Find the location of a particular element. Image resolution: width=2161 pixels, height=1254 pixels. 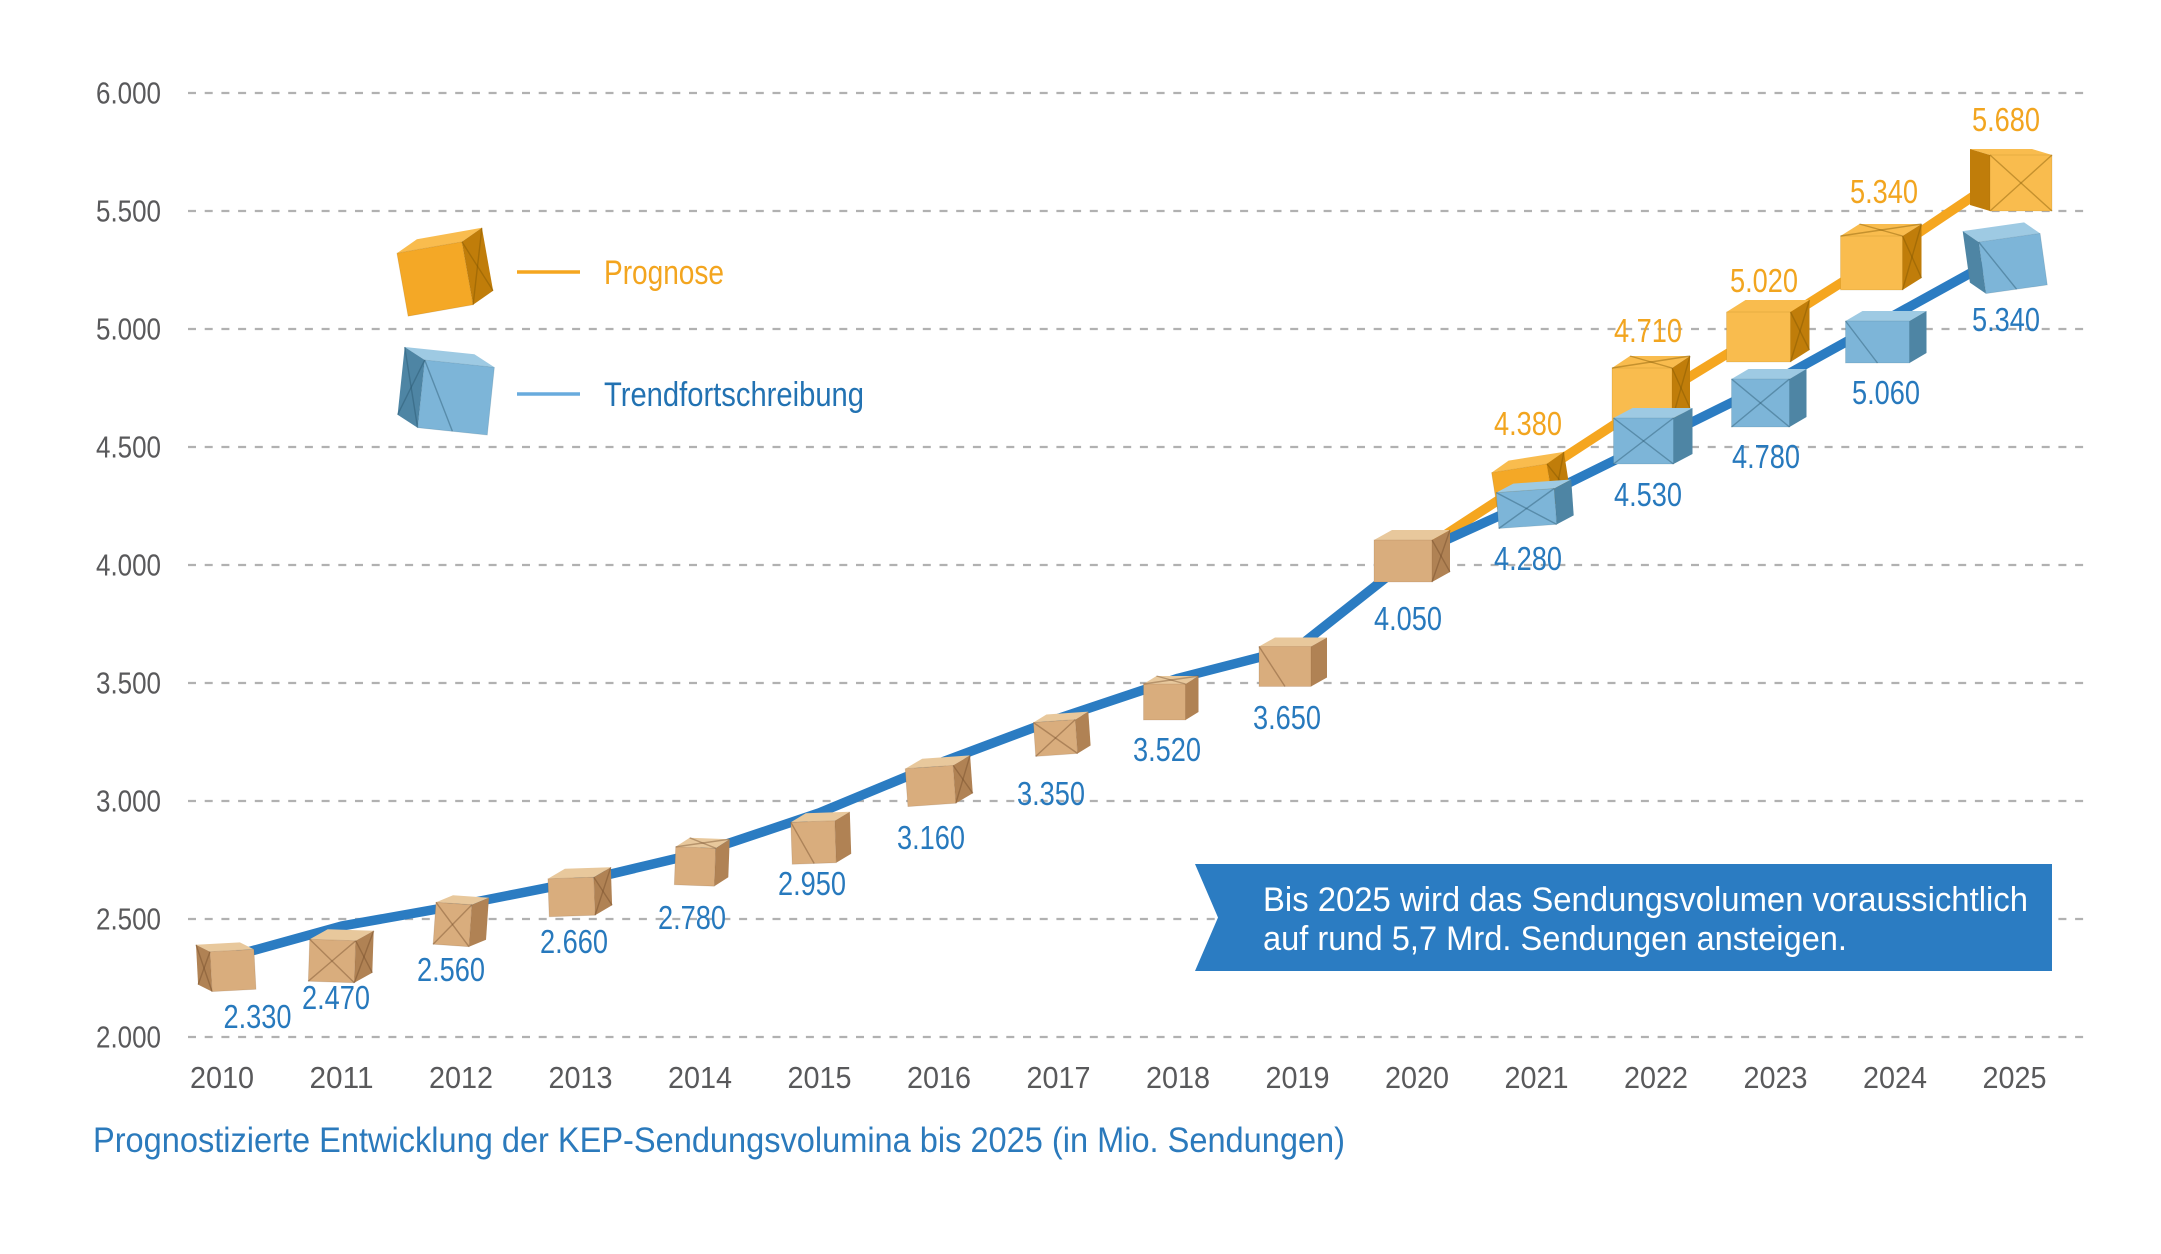

svg-text: 2024 is located at coordinates (1895, 1078).